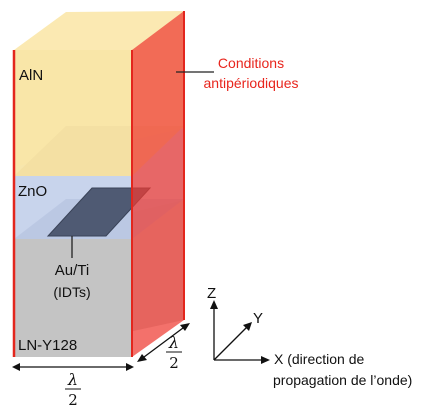  I want to click on x-axis-label: X (direction de, so click(319, 359).